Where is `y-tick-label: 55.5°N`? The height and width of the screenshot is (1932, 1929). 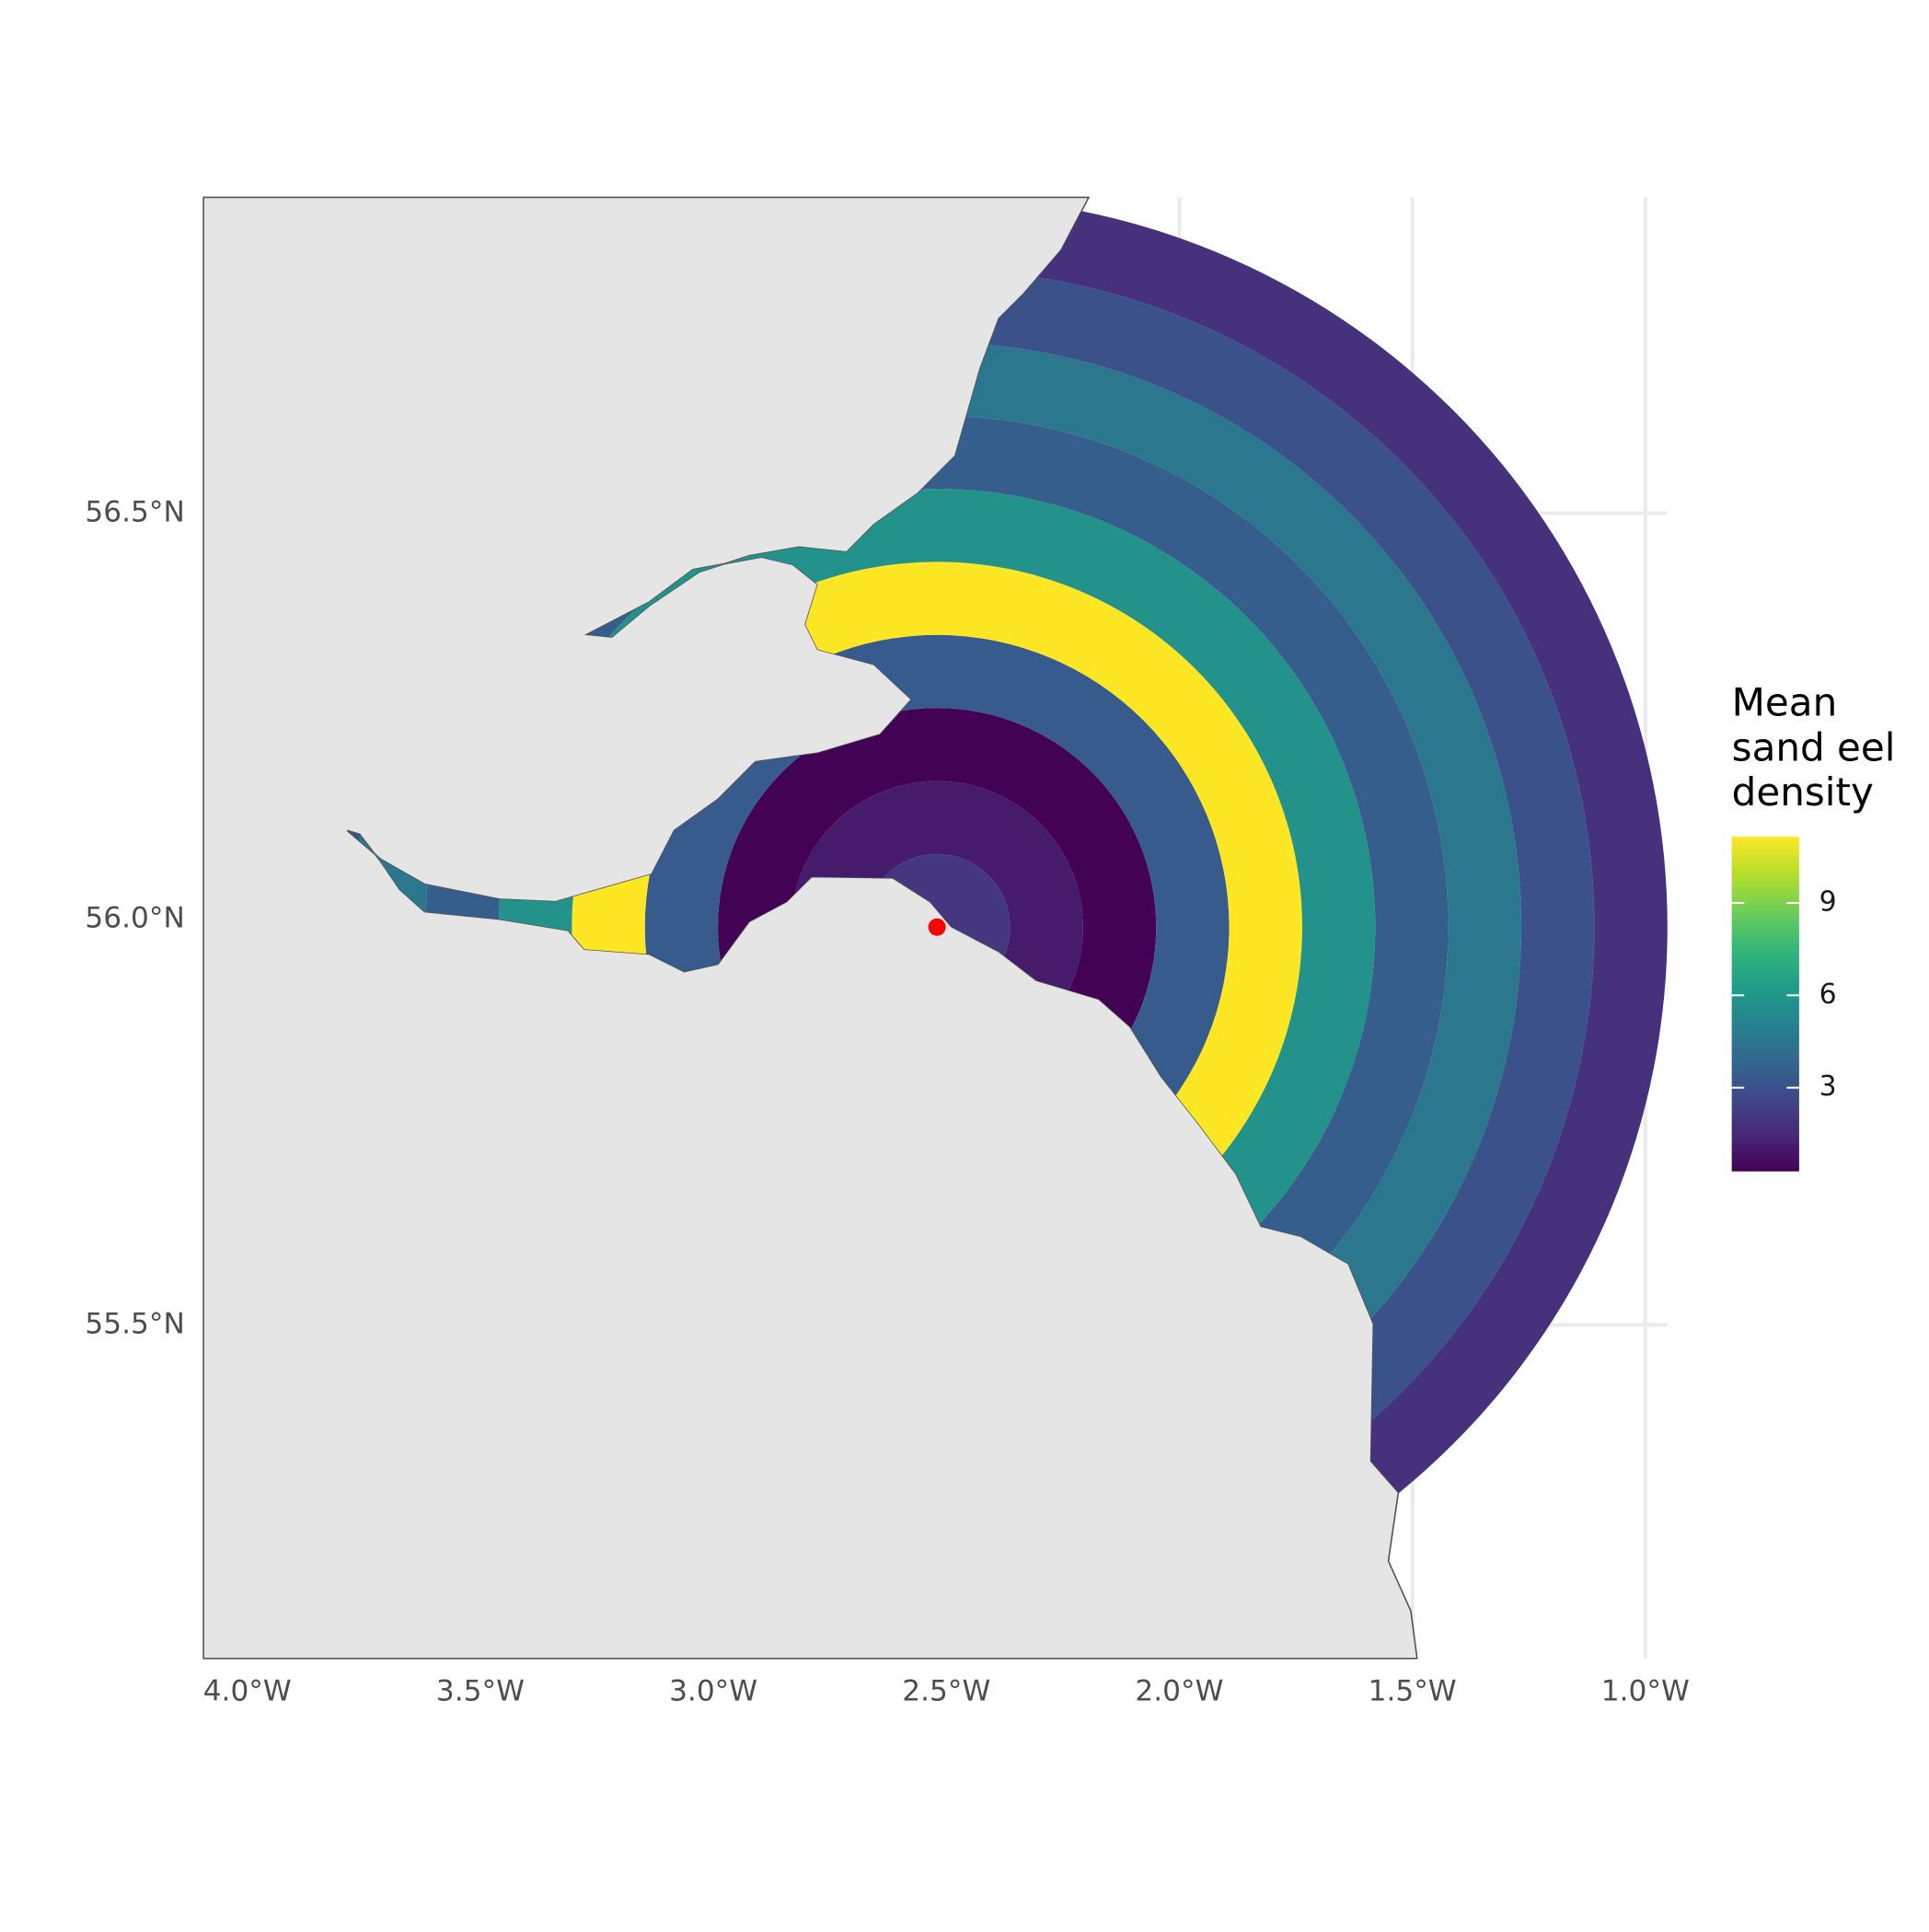
y-tick-label: 55.5°N is located at coordinates (134, 1324).